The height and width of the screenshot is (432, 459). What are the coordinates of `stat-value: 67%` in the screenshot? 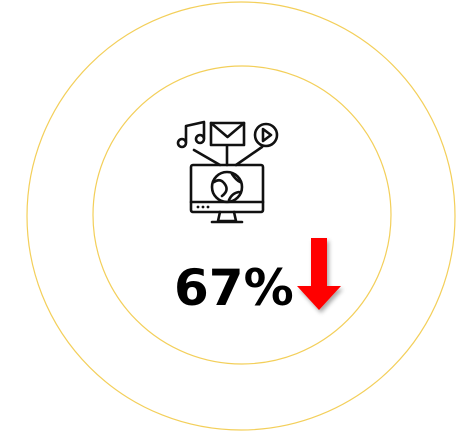 It's located at (234, 288).